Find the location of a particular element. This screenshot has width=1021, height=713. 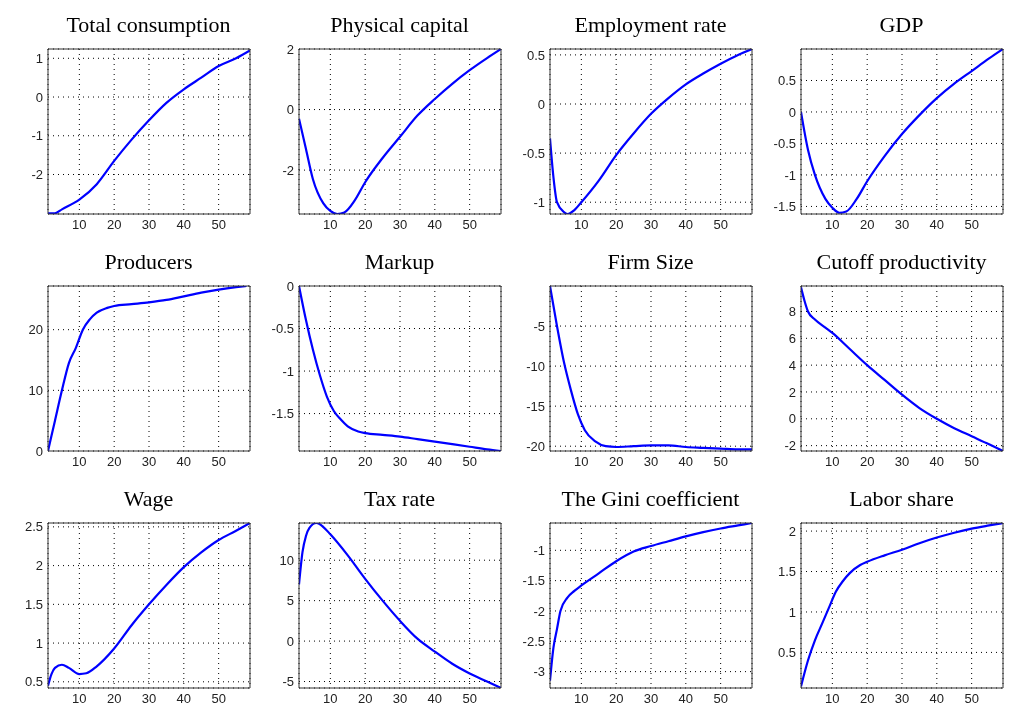

y-tick-label: 6 is located at coordinates (792, 338).